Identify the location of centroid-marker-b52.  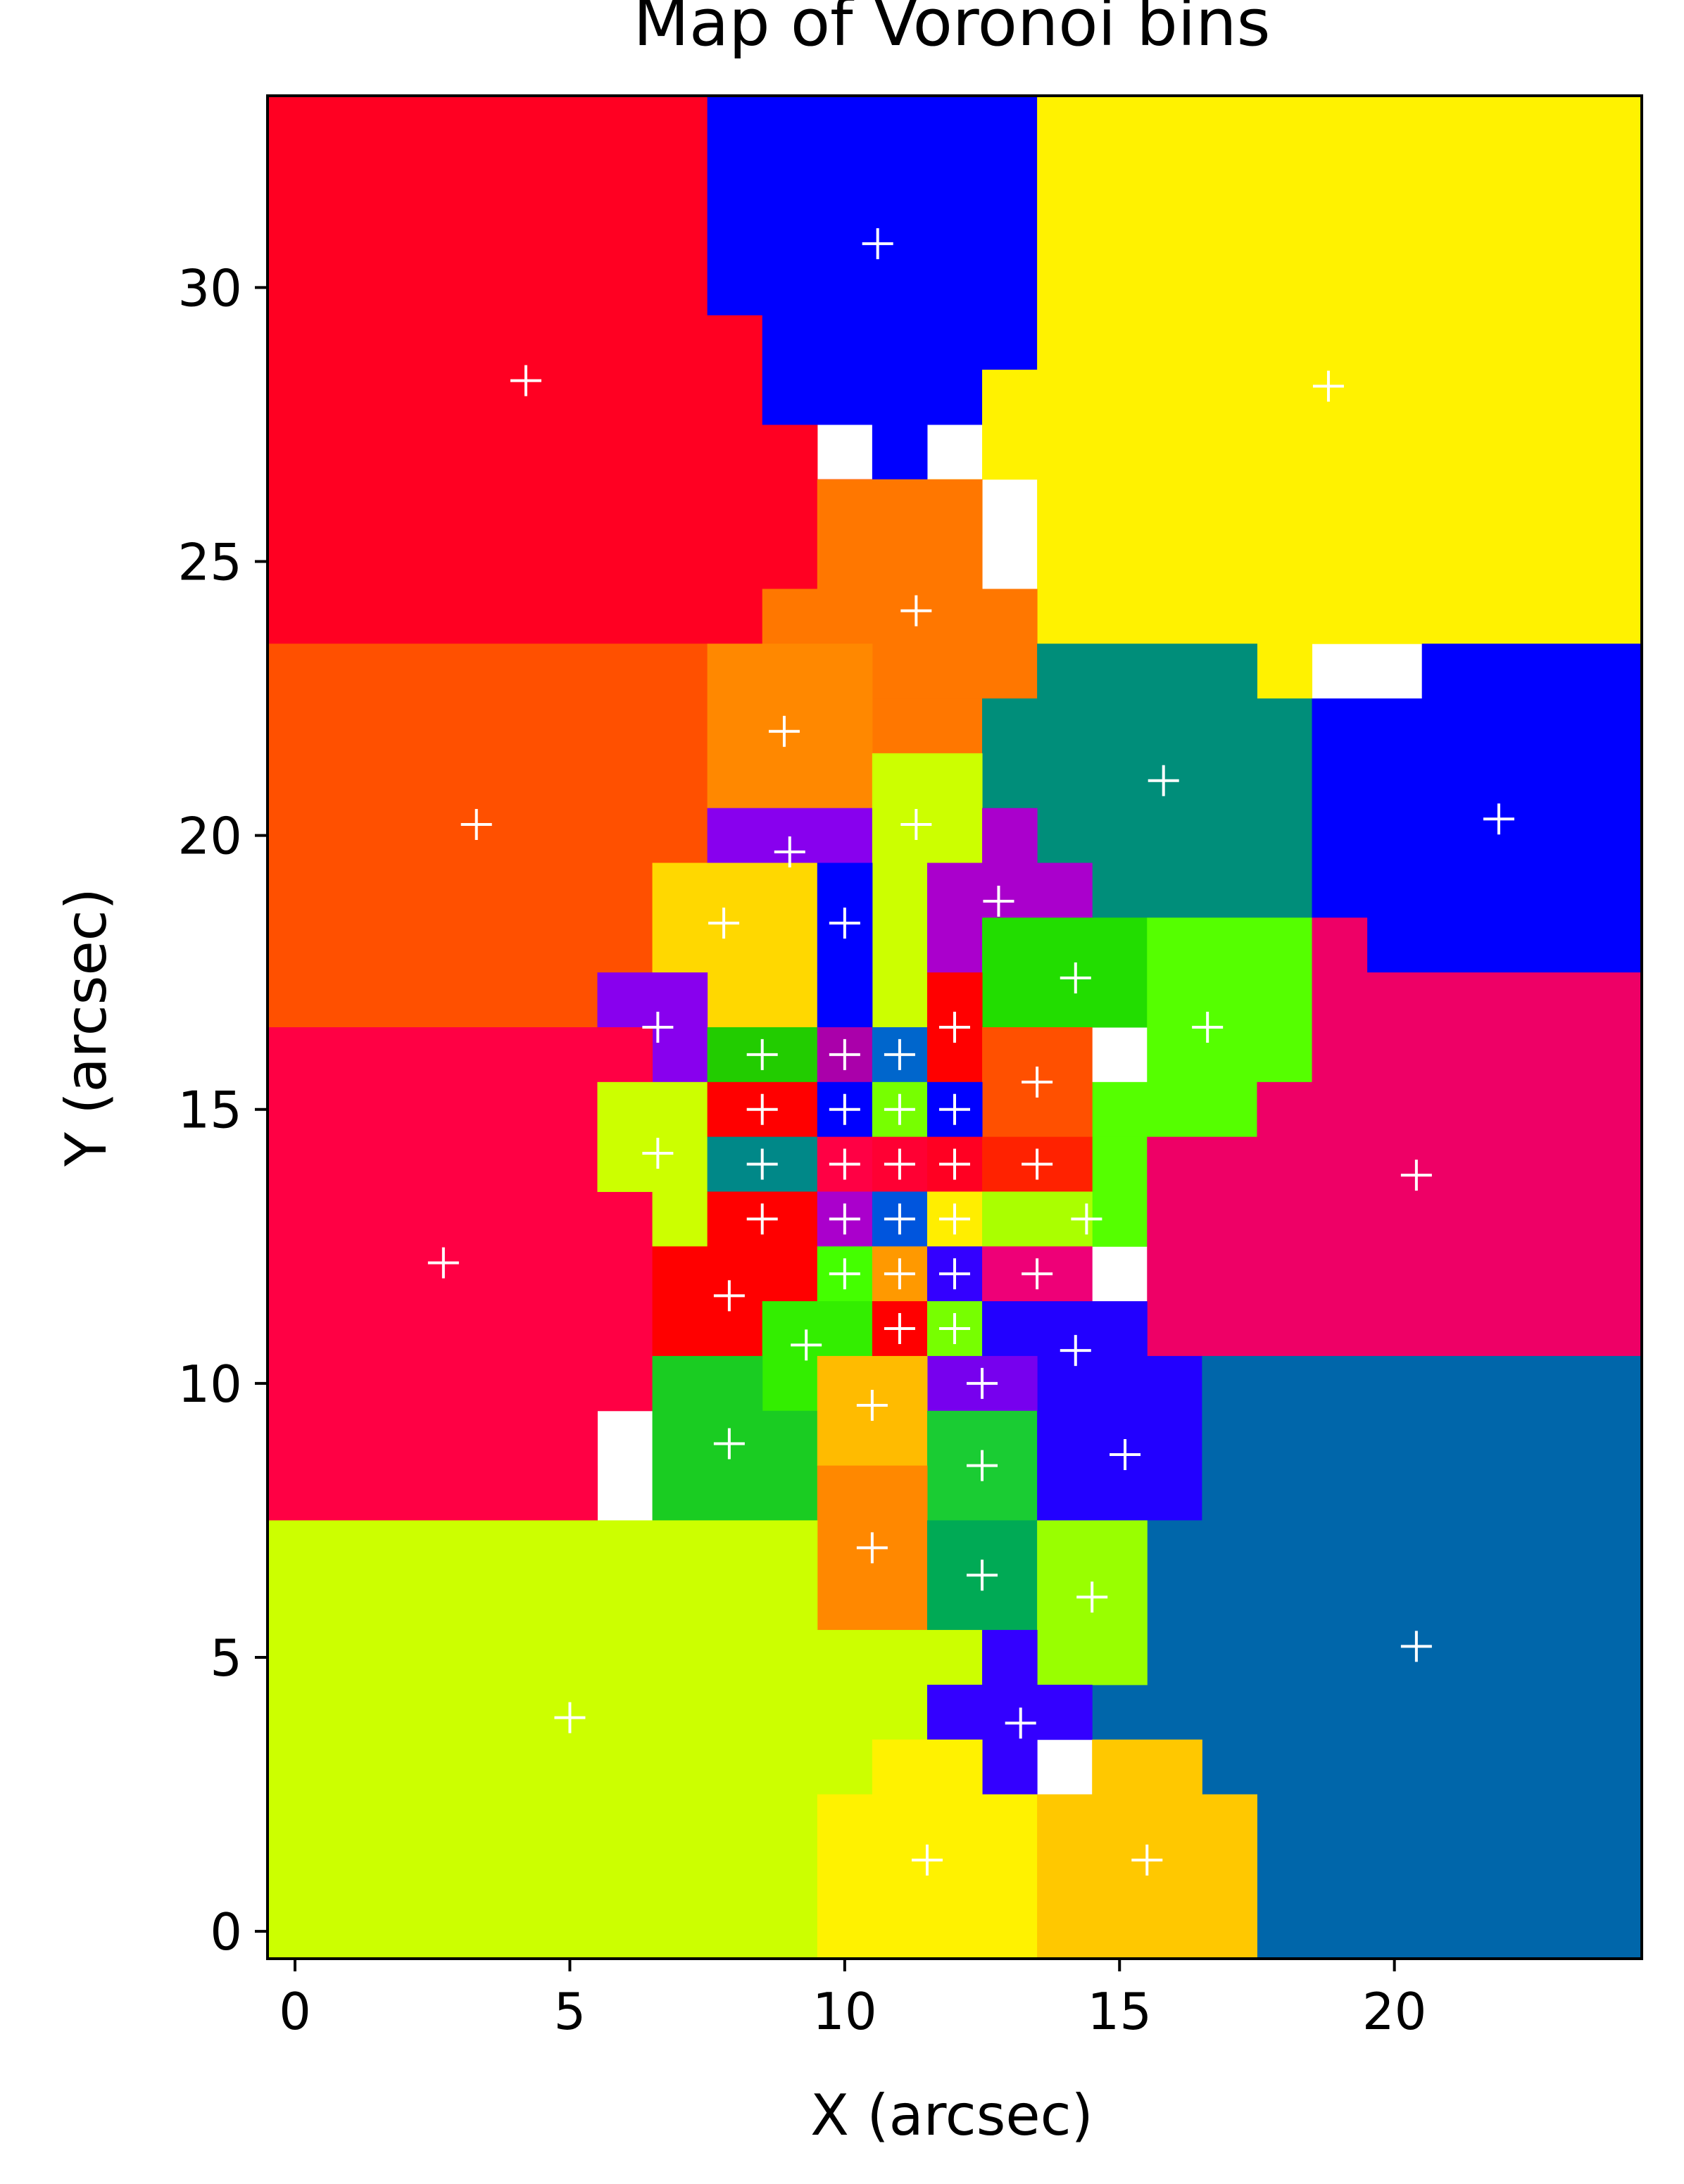
(1125, 1455).